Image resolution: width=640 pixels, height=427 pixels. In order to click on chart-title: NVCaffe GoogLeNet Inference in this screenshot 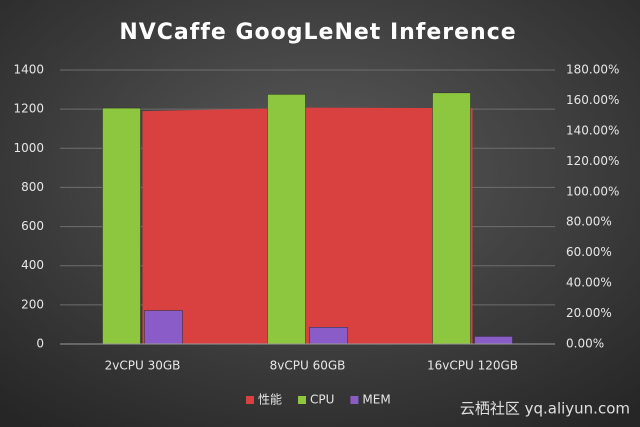, I will do `click(317, 32)`.